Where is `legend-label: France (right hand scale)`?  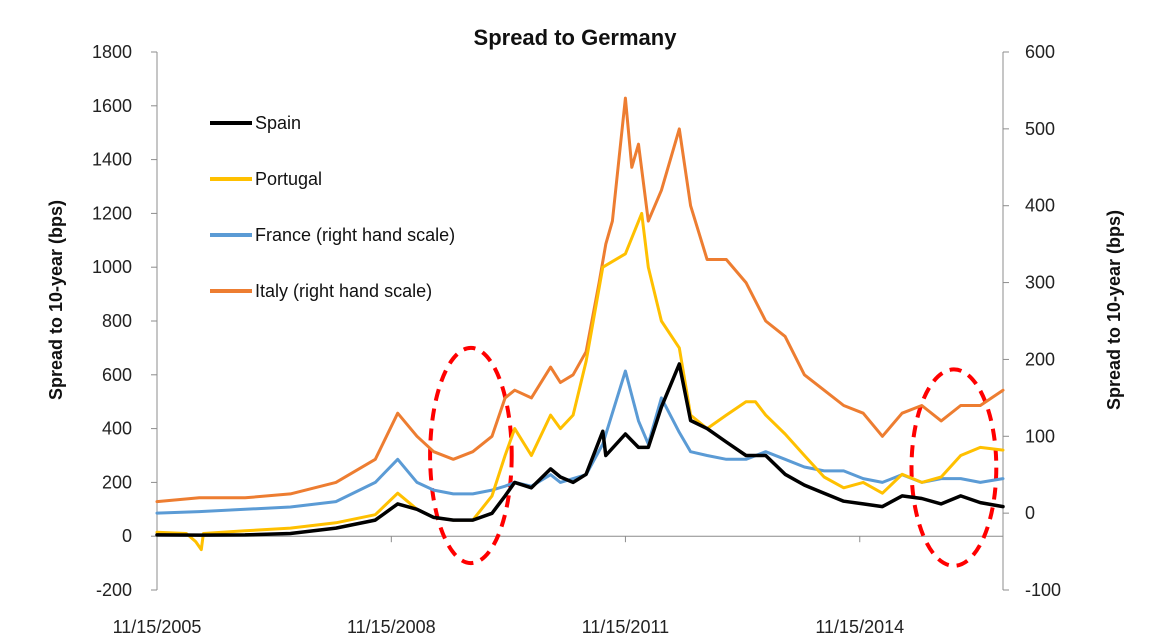 legend-label: France (right hand scale) is located at coordinates (355, 235).